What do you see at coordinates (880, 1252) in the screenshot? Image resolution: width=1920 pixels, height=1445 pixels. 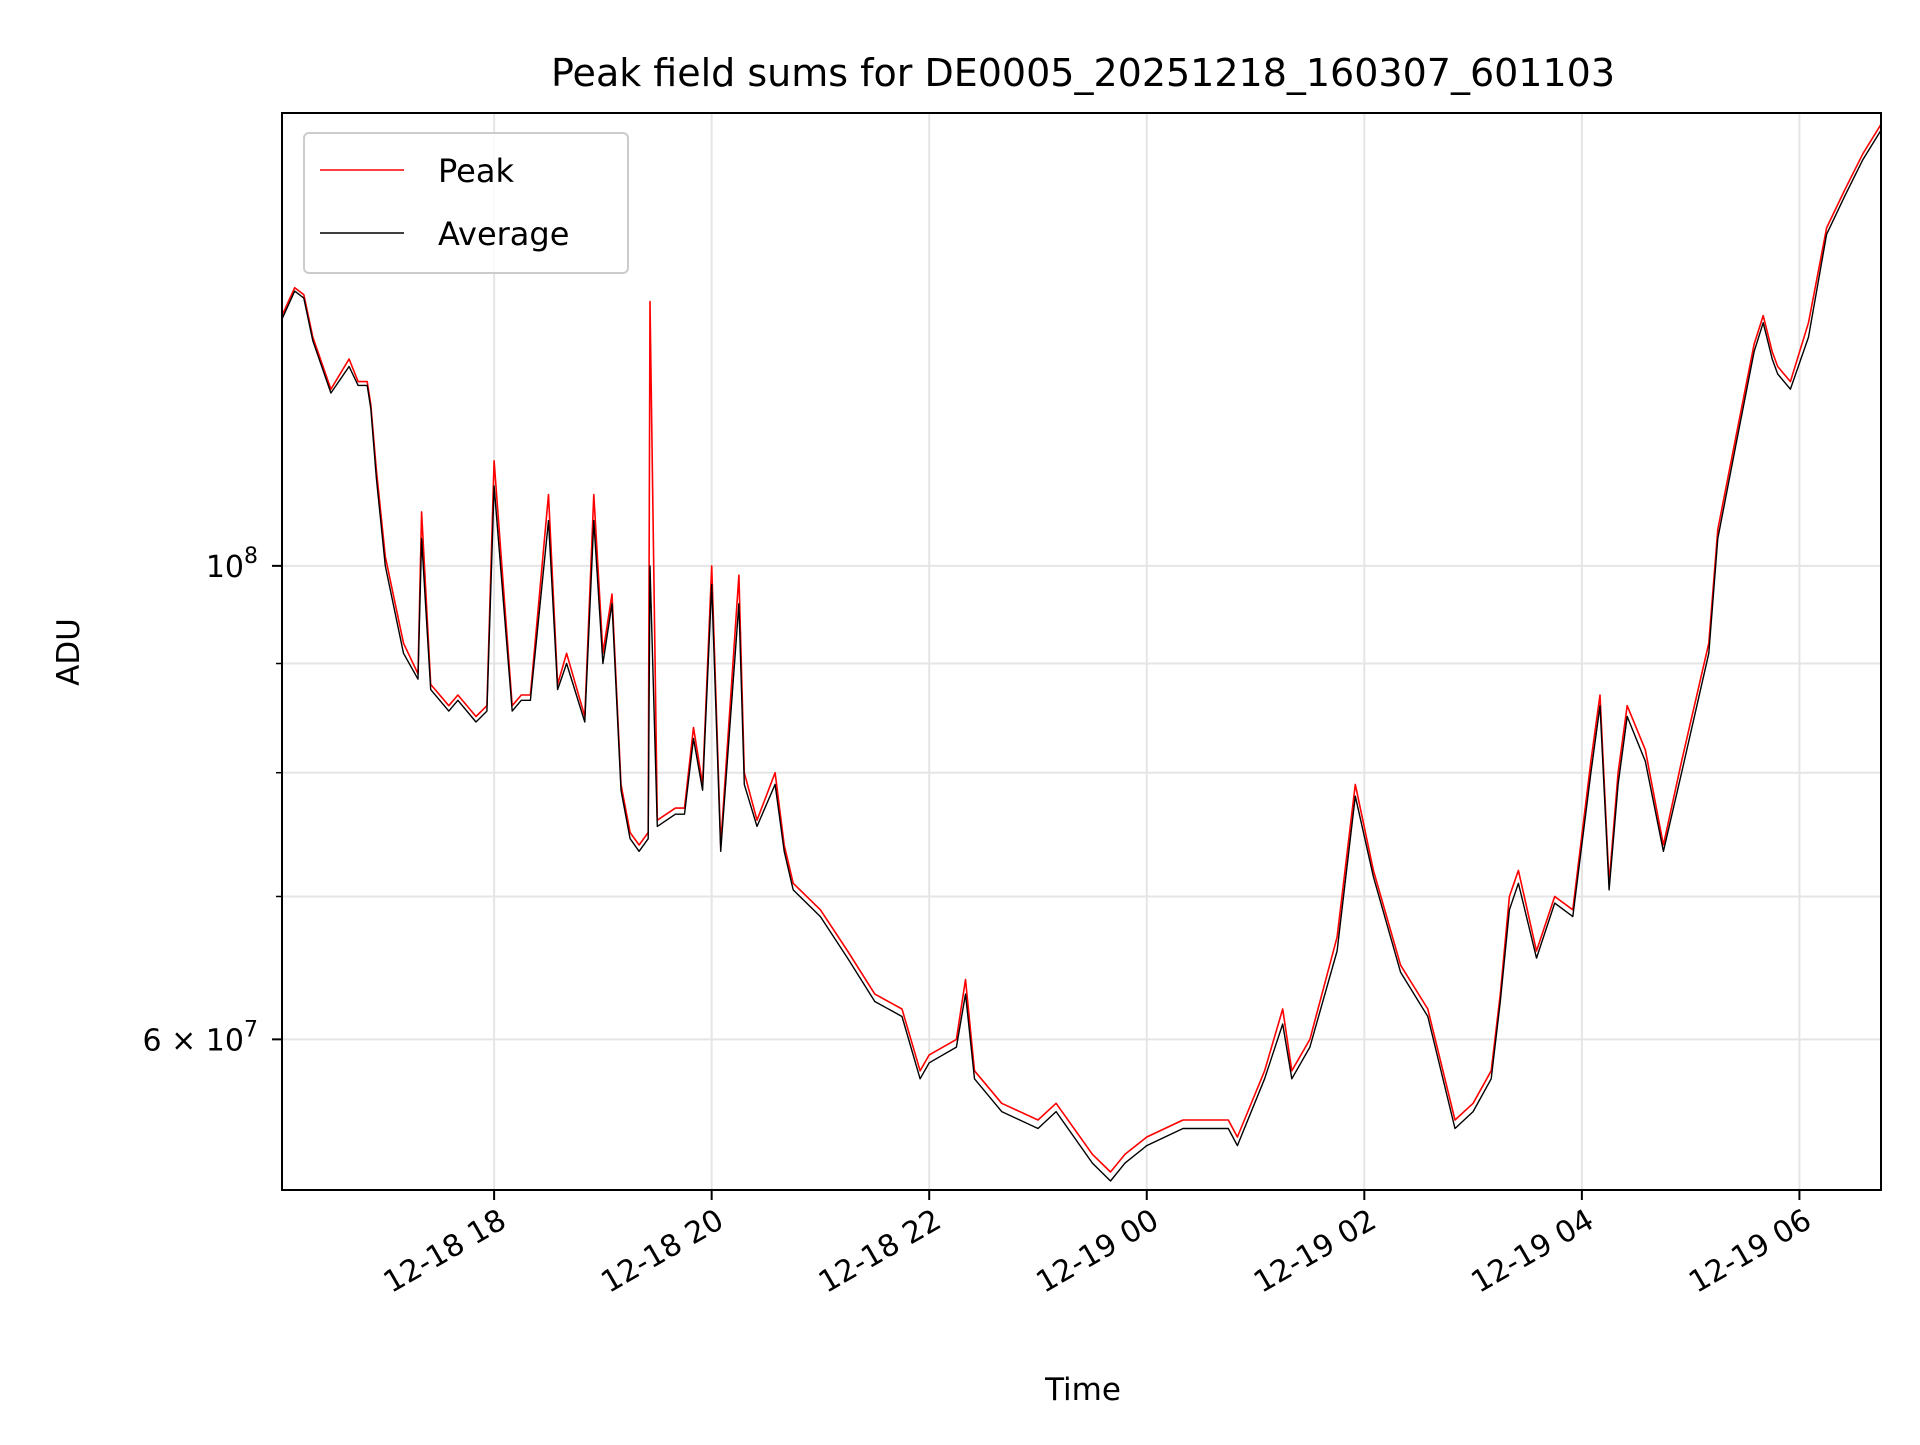 I see `x-tick-label: 12-18 22` at bounding box center [880, 1252].